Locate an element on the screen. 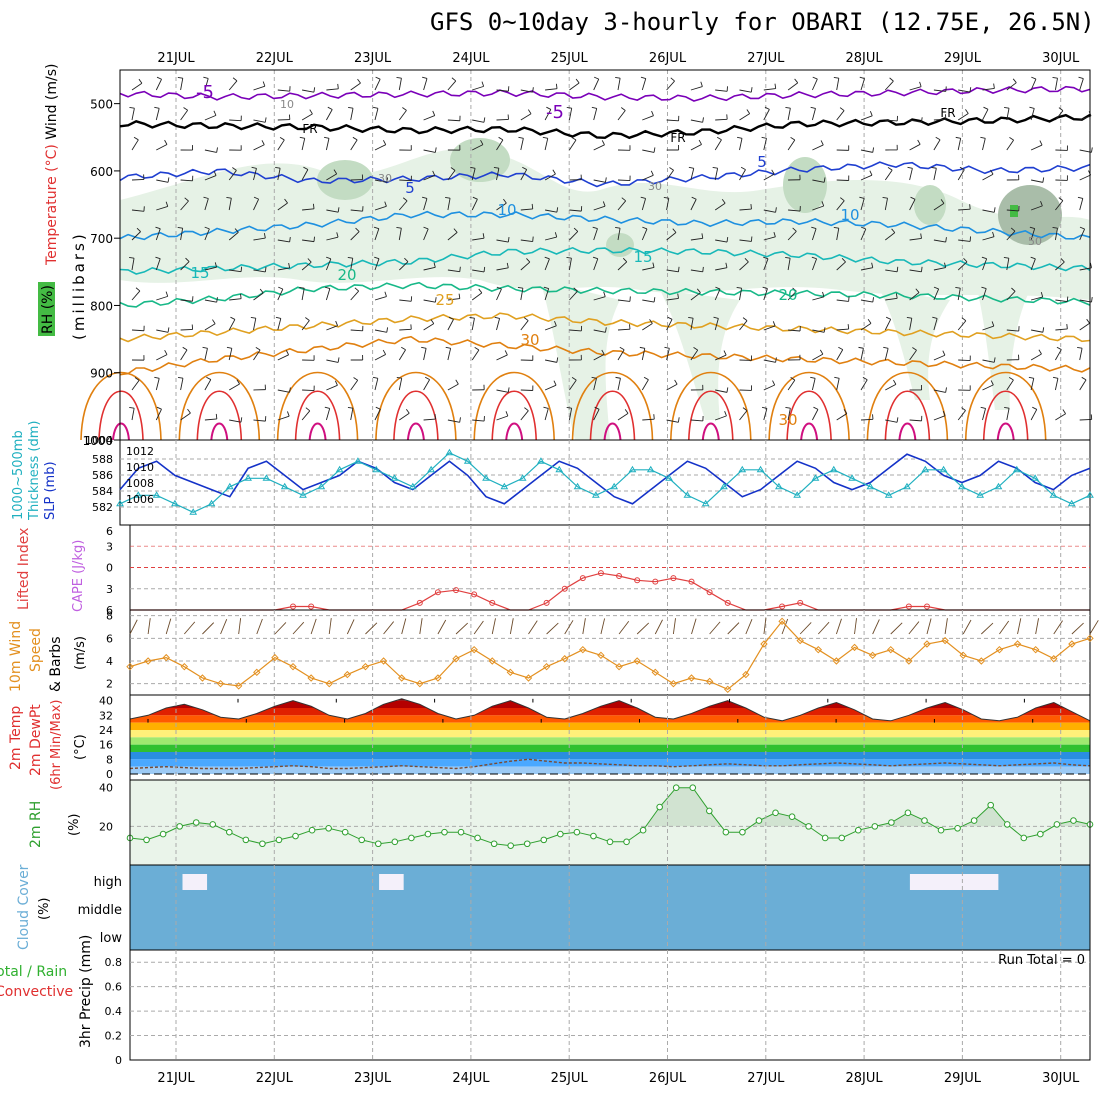  contour-label: 15 is located at coordinates (642, 257).